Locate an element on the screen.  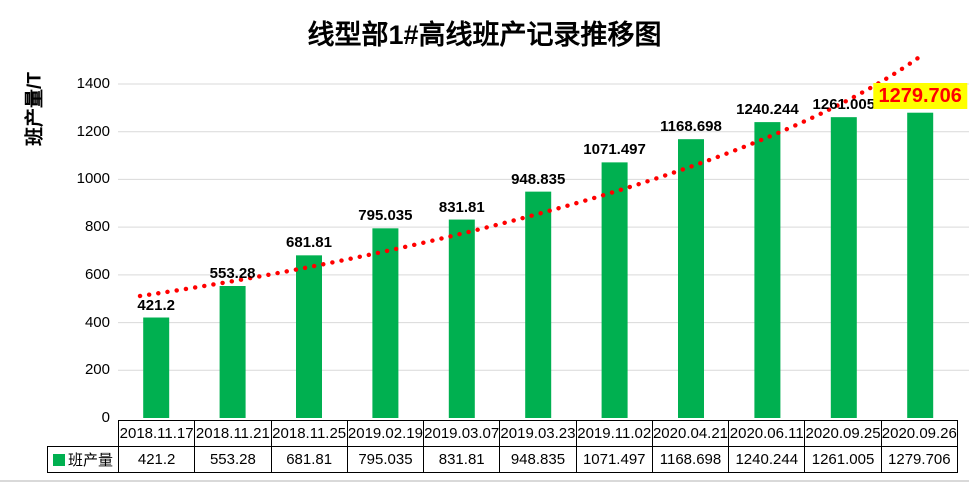
value-cell: 1279.706 is located at coordinates (919, 459).